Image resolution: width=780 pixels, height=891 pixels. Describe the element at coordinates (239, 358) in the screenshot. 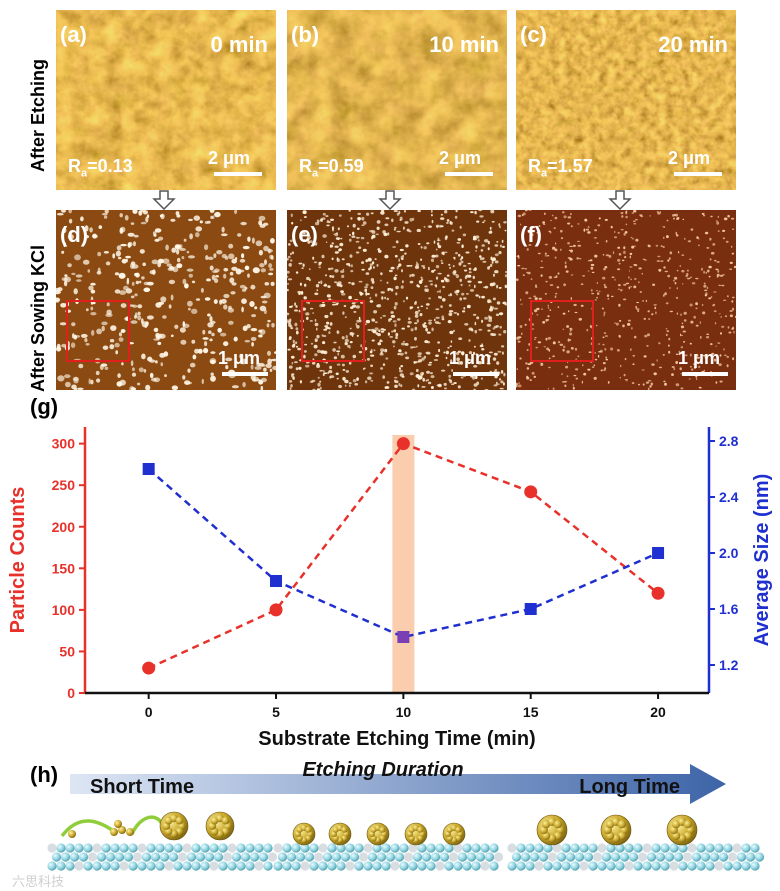

I see `scale-label-d: 1 μm` at that location.